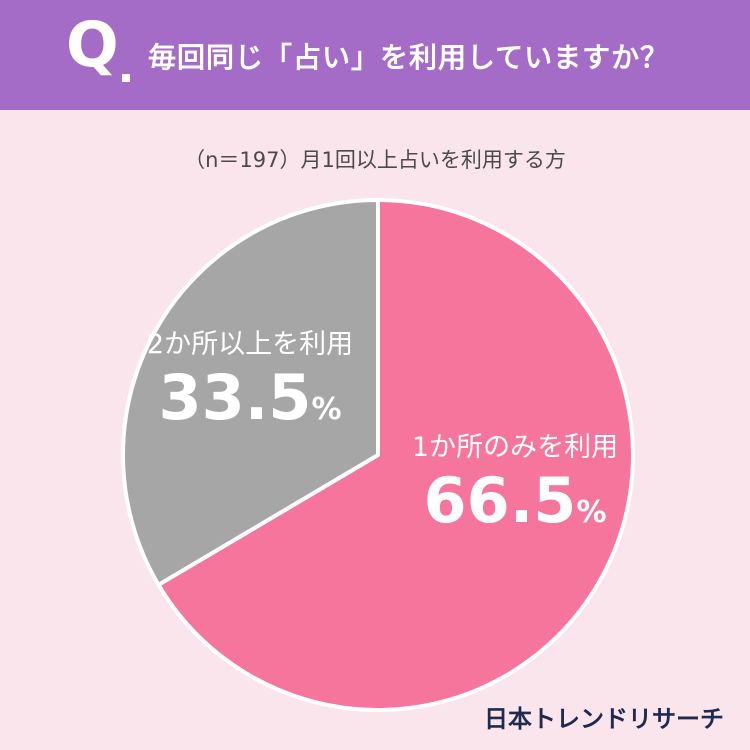 This screenshot has height=750, width=750. Describe the element at coordinates (591, 512) in the screenshot. I see `slice-unit-single: %` at that location.